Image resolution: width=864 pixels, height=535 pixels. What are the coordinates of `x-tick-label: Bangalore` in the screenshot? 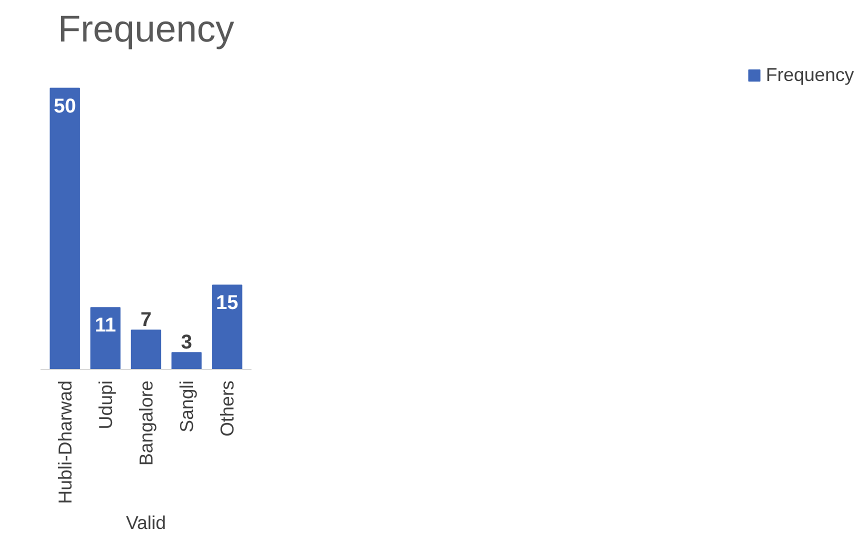 It's located at (146, 423).